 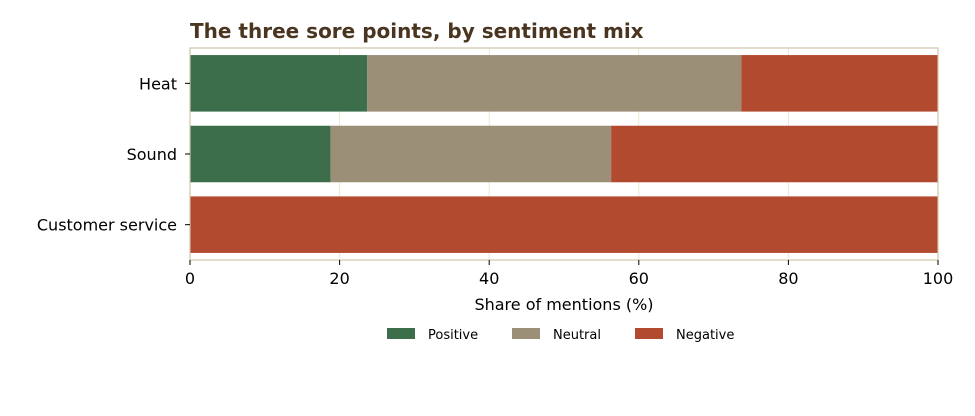 What do you see at coordinates (569, 274) in the screenshot?
I see `x-axis: 0 20 40 60 80 100` at bounding box center [569, 274].